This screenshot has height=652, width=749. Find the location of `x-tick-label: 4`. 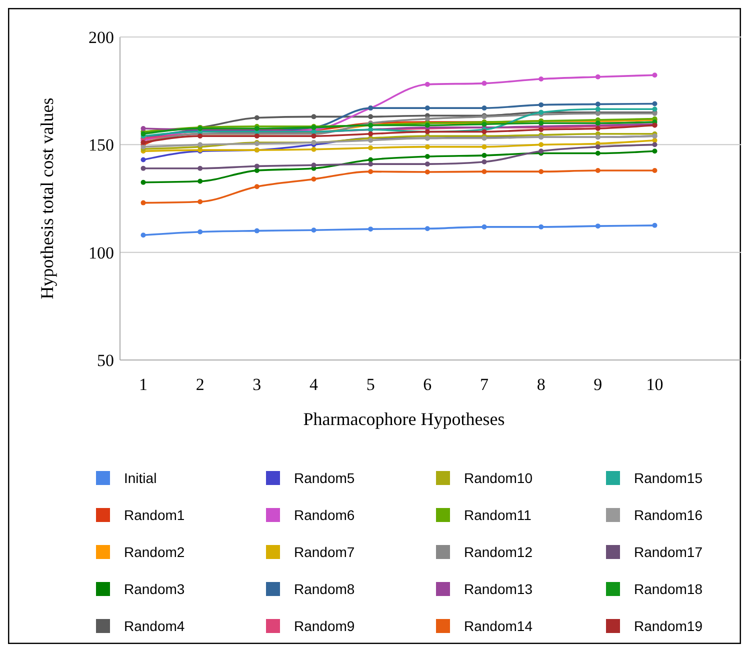

x-tick-label: 4 is located at coordinates (314, 384).